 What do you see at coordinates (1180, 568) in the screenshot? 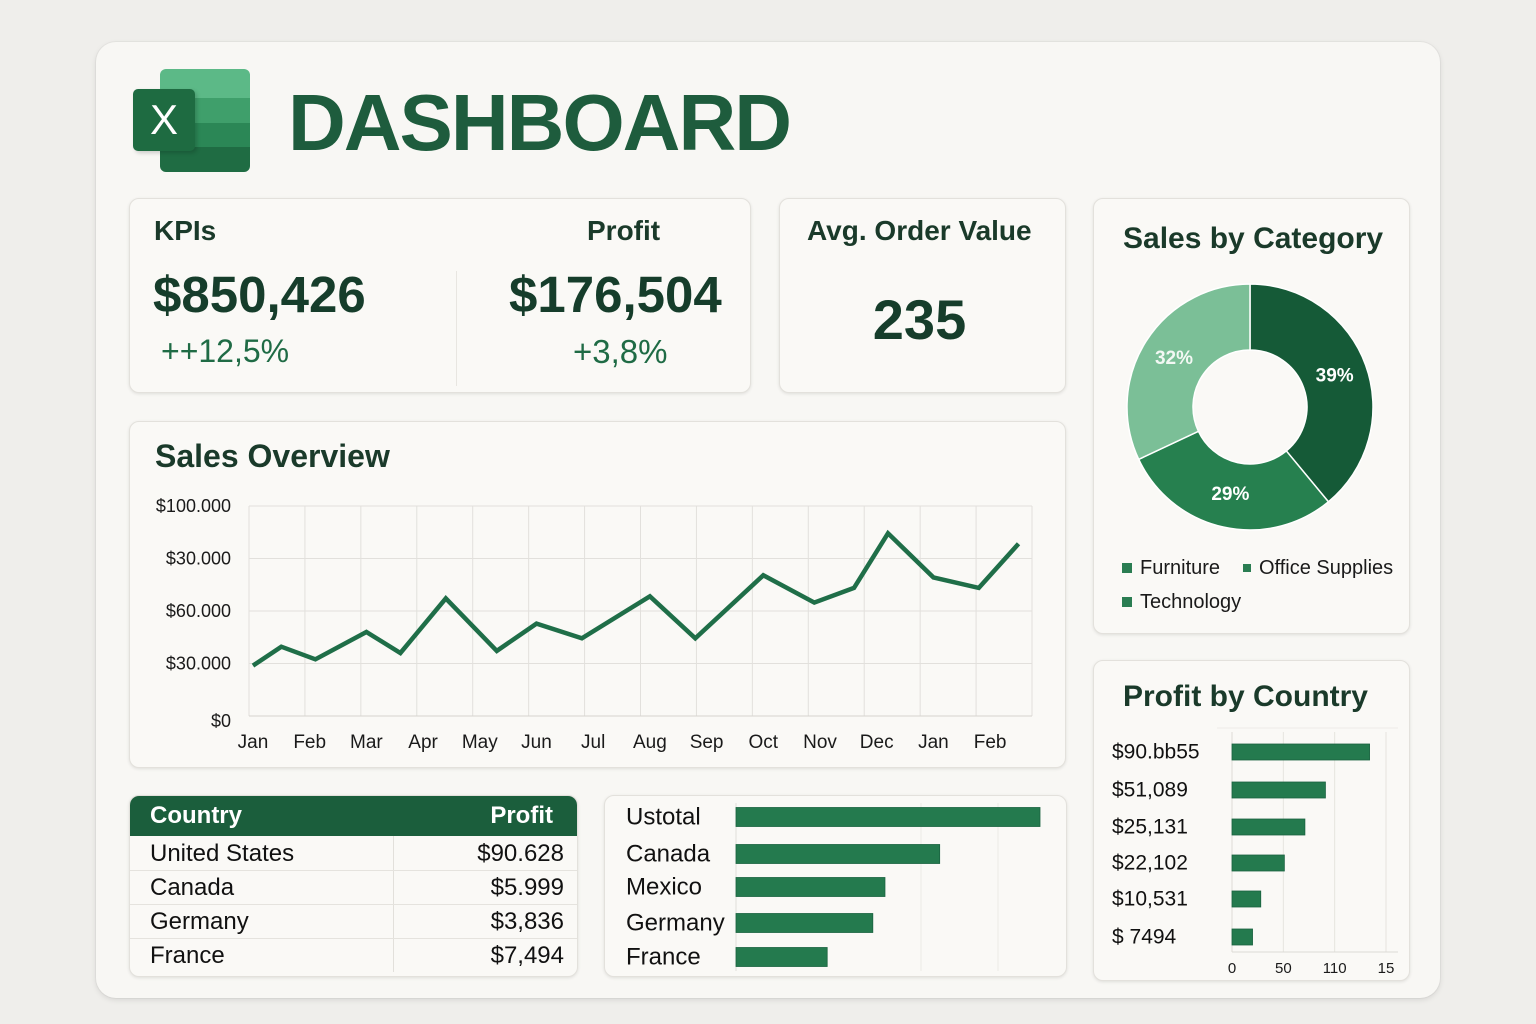
I see `legend-label: Furniture` at bounding box center [1180, 568].